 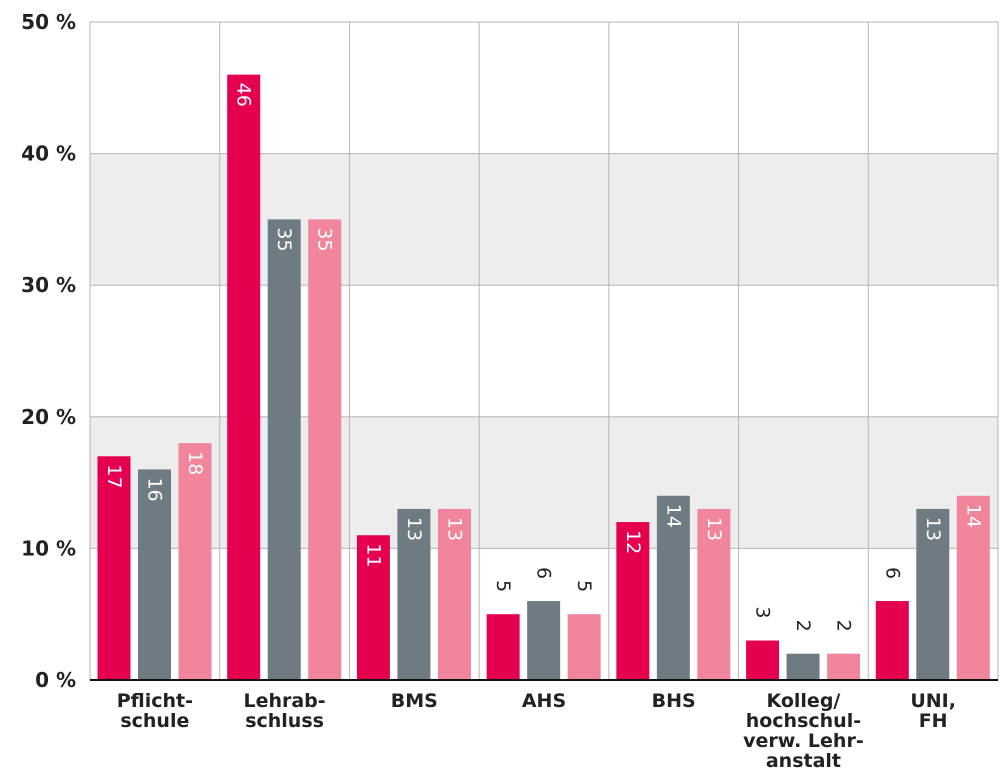 I want to click on y-tick-label: 10 %, so click(x=48, y=548).